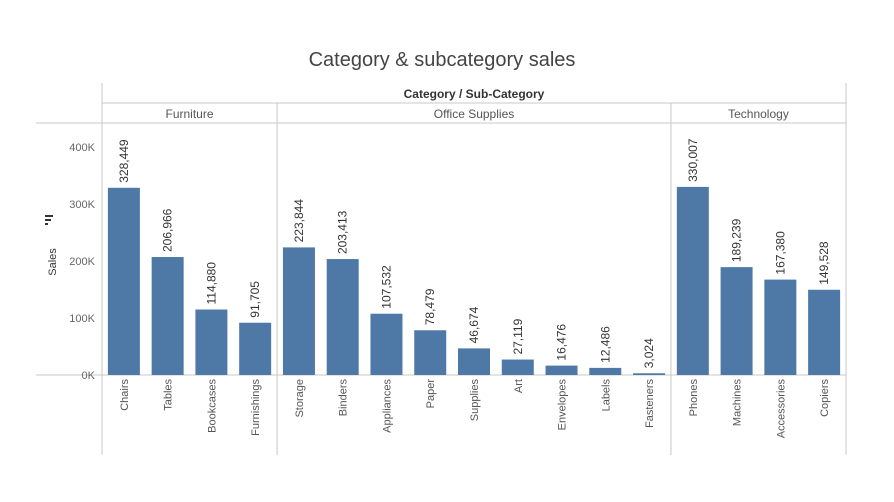 Image resolution: width=894 pixels, height=502 pixels. Describe the element at coordinates (256, 407) in the screenshot. I see `x-tick-label: Furnishings` at that location.